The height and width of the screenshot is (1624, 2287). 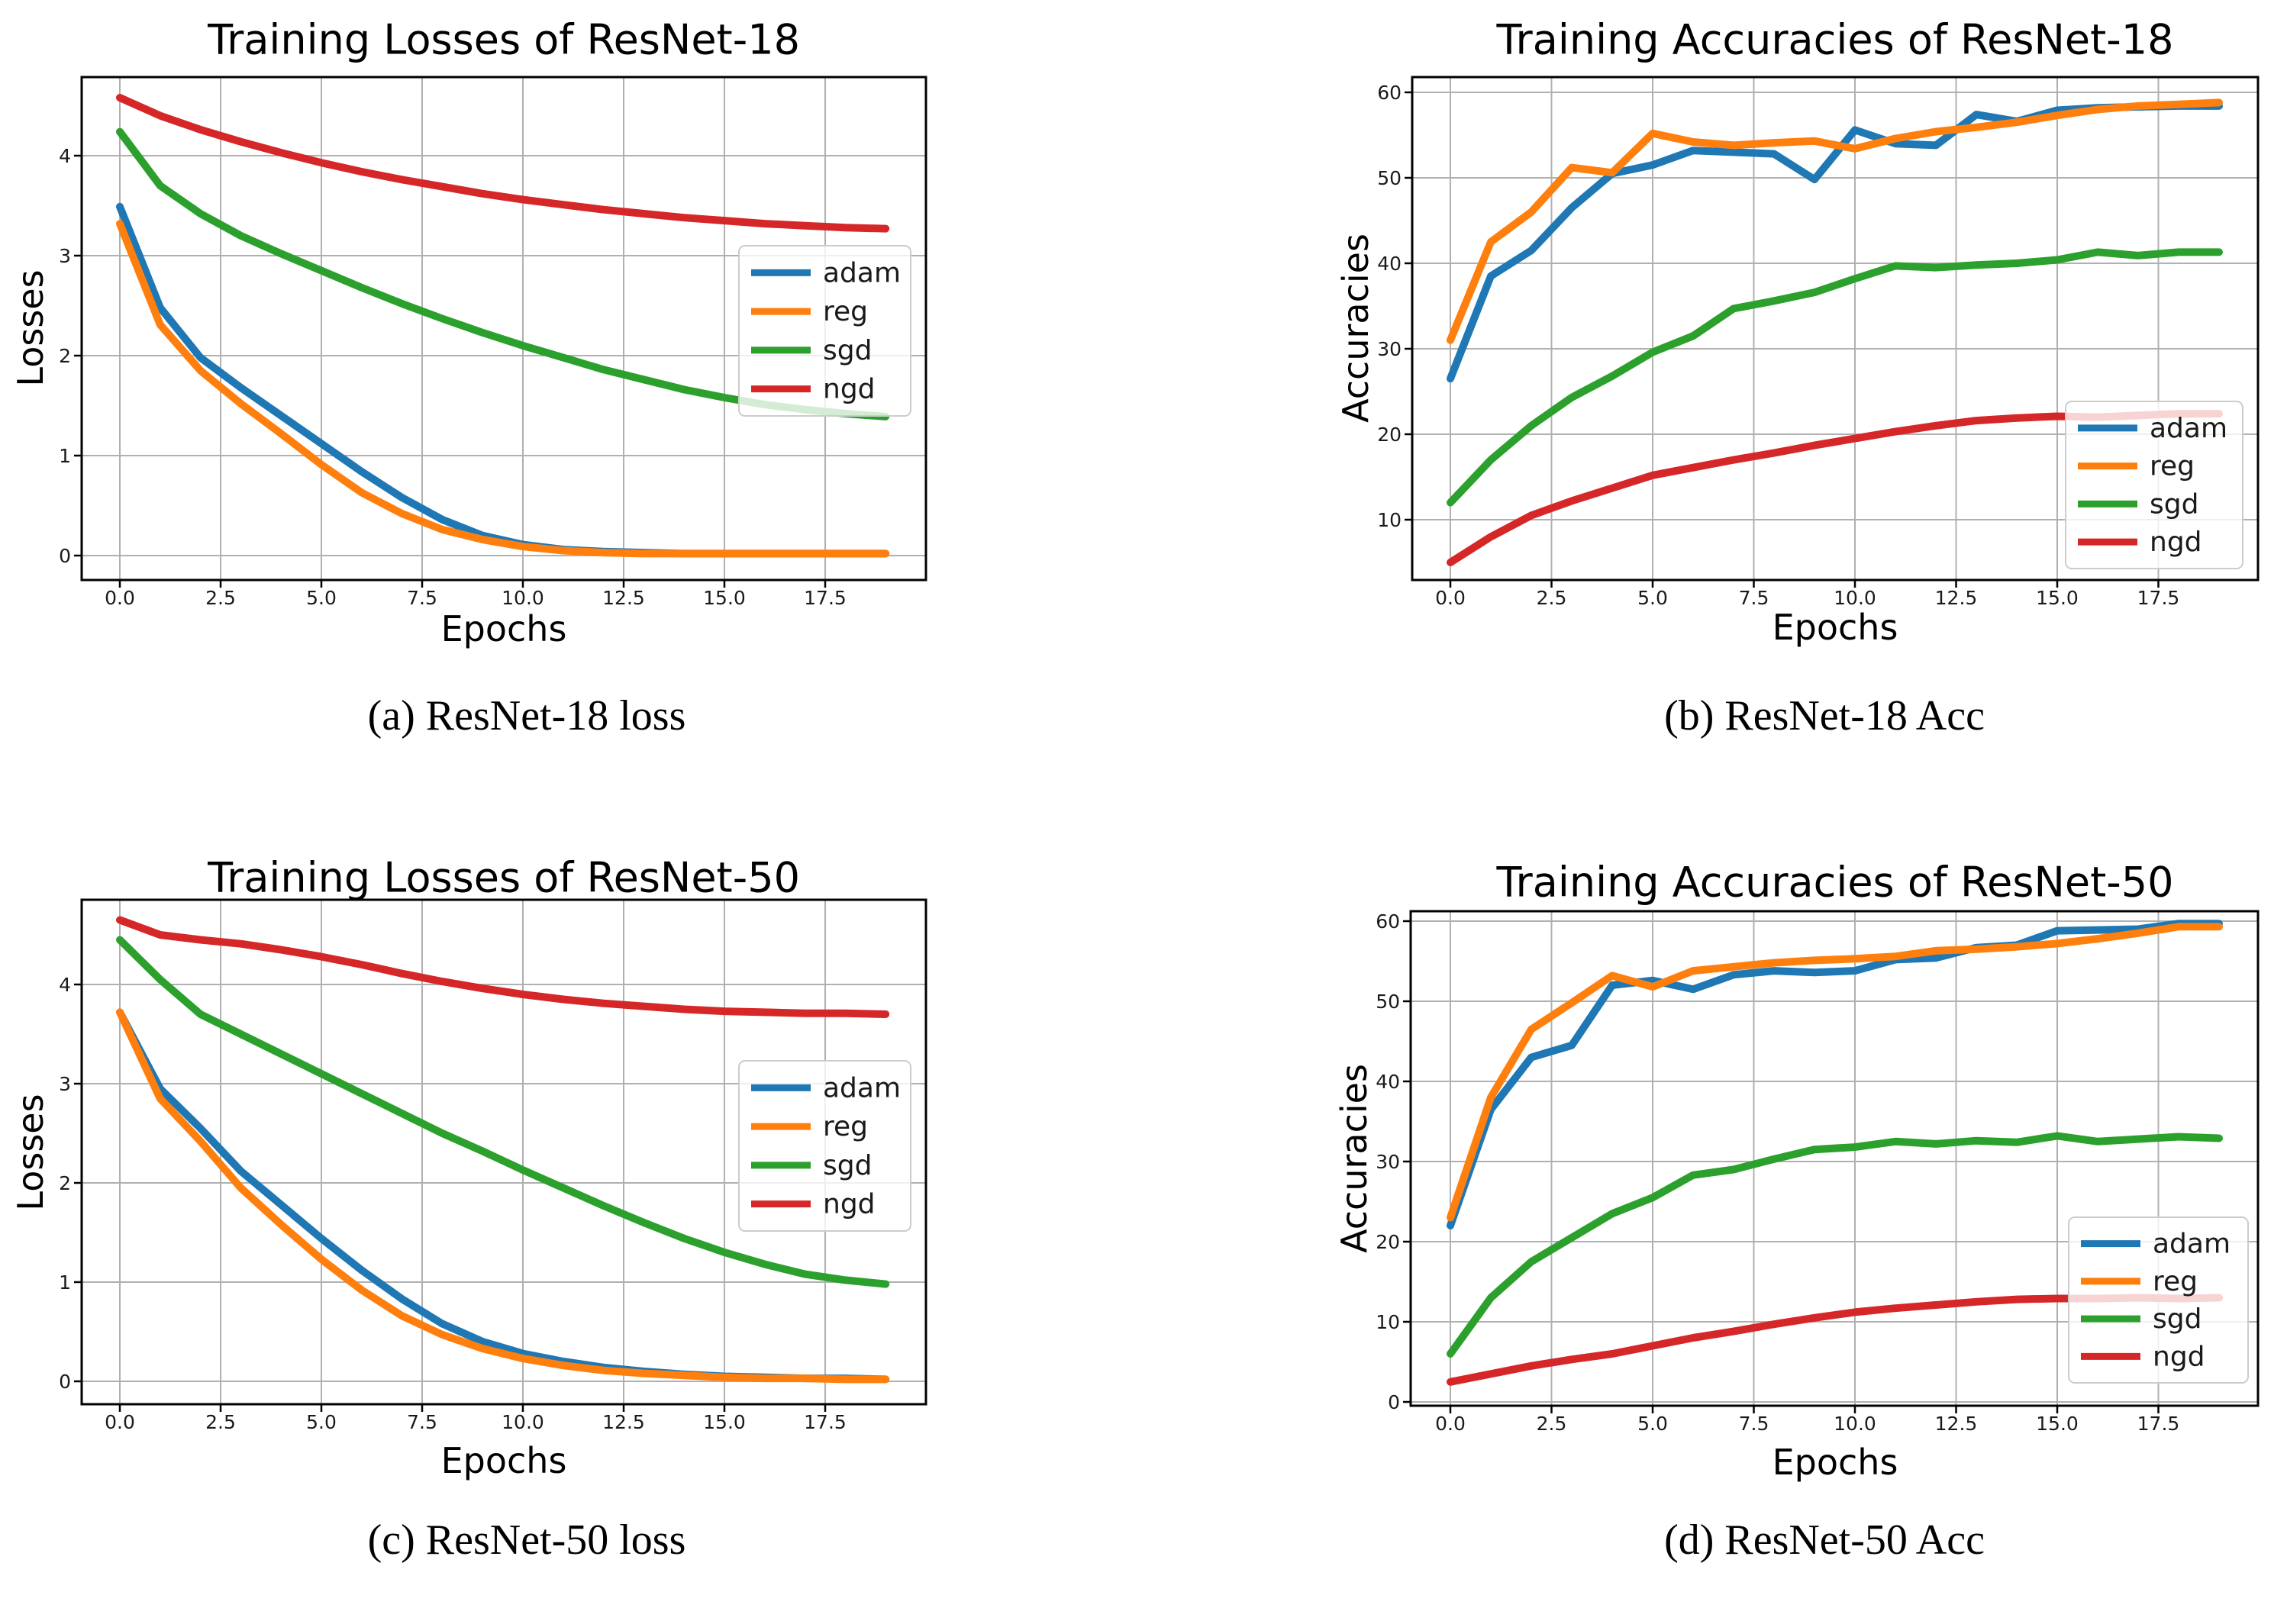 I want to click on chart-d-ylabel: Accuracies, so click(x=1355, y=1158).